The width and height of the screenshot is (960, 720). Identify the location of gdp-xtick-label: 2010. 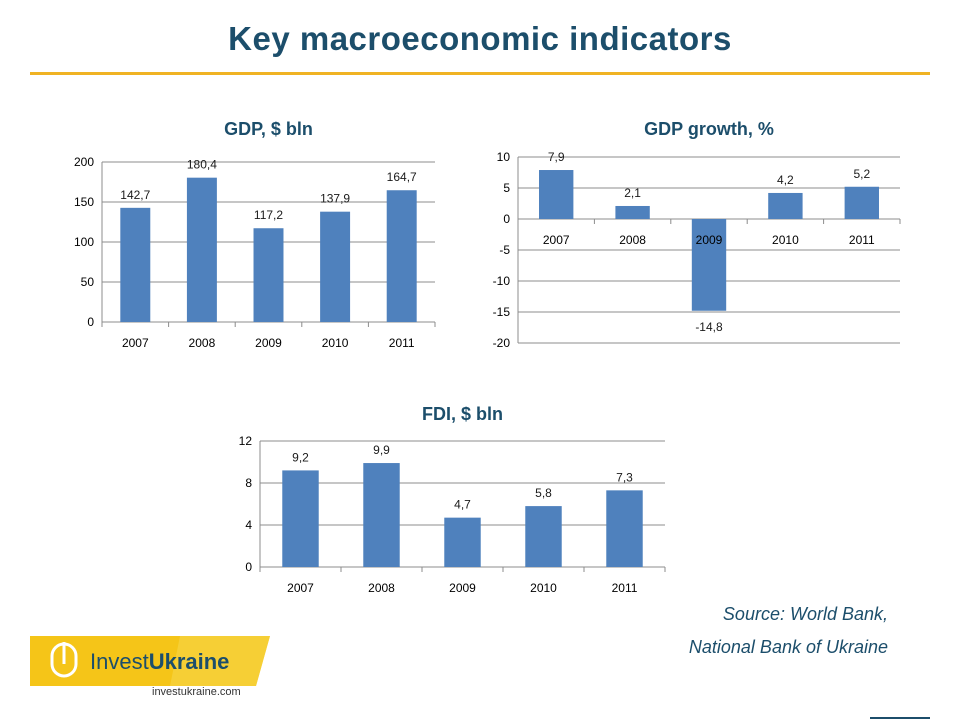
(335, 343).